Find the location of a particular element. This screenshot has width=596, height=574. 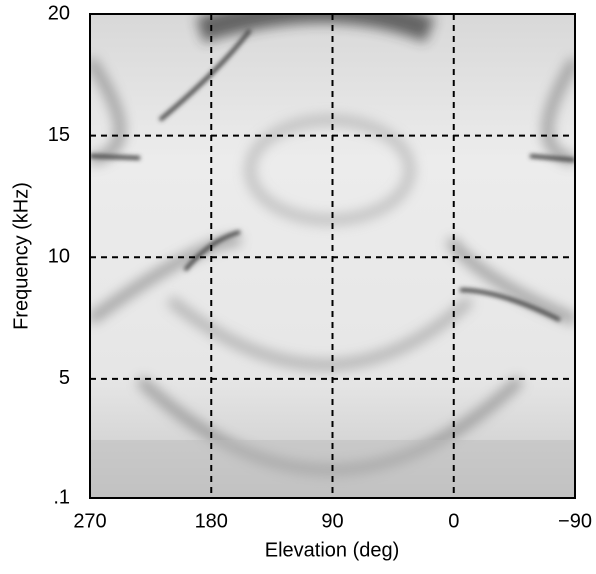

y-tick-label: 15 is located at coordinates (59, 135).